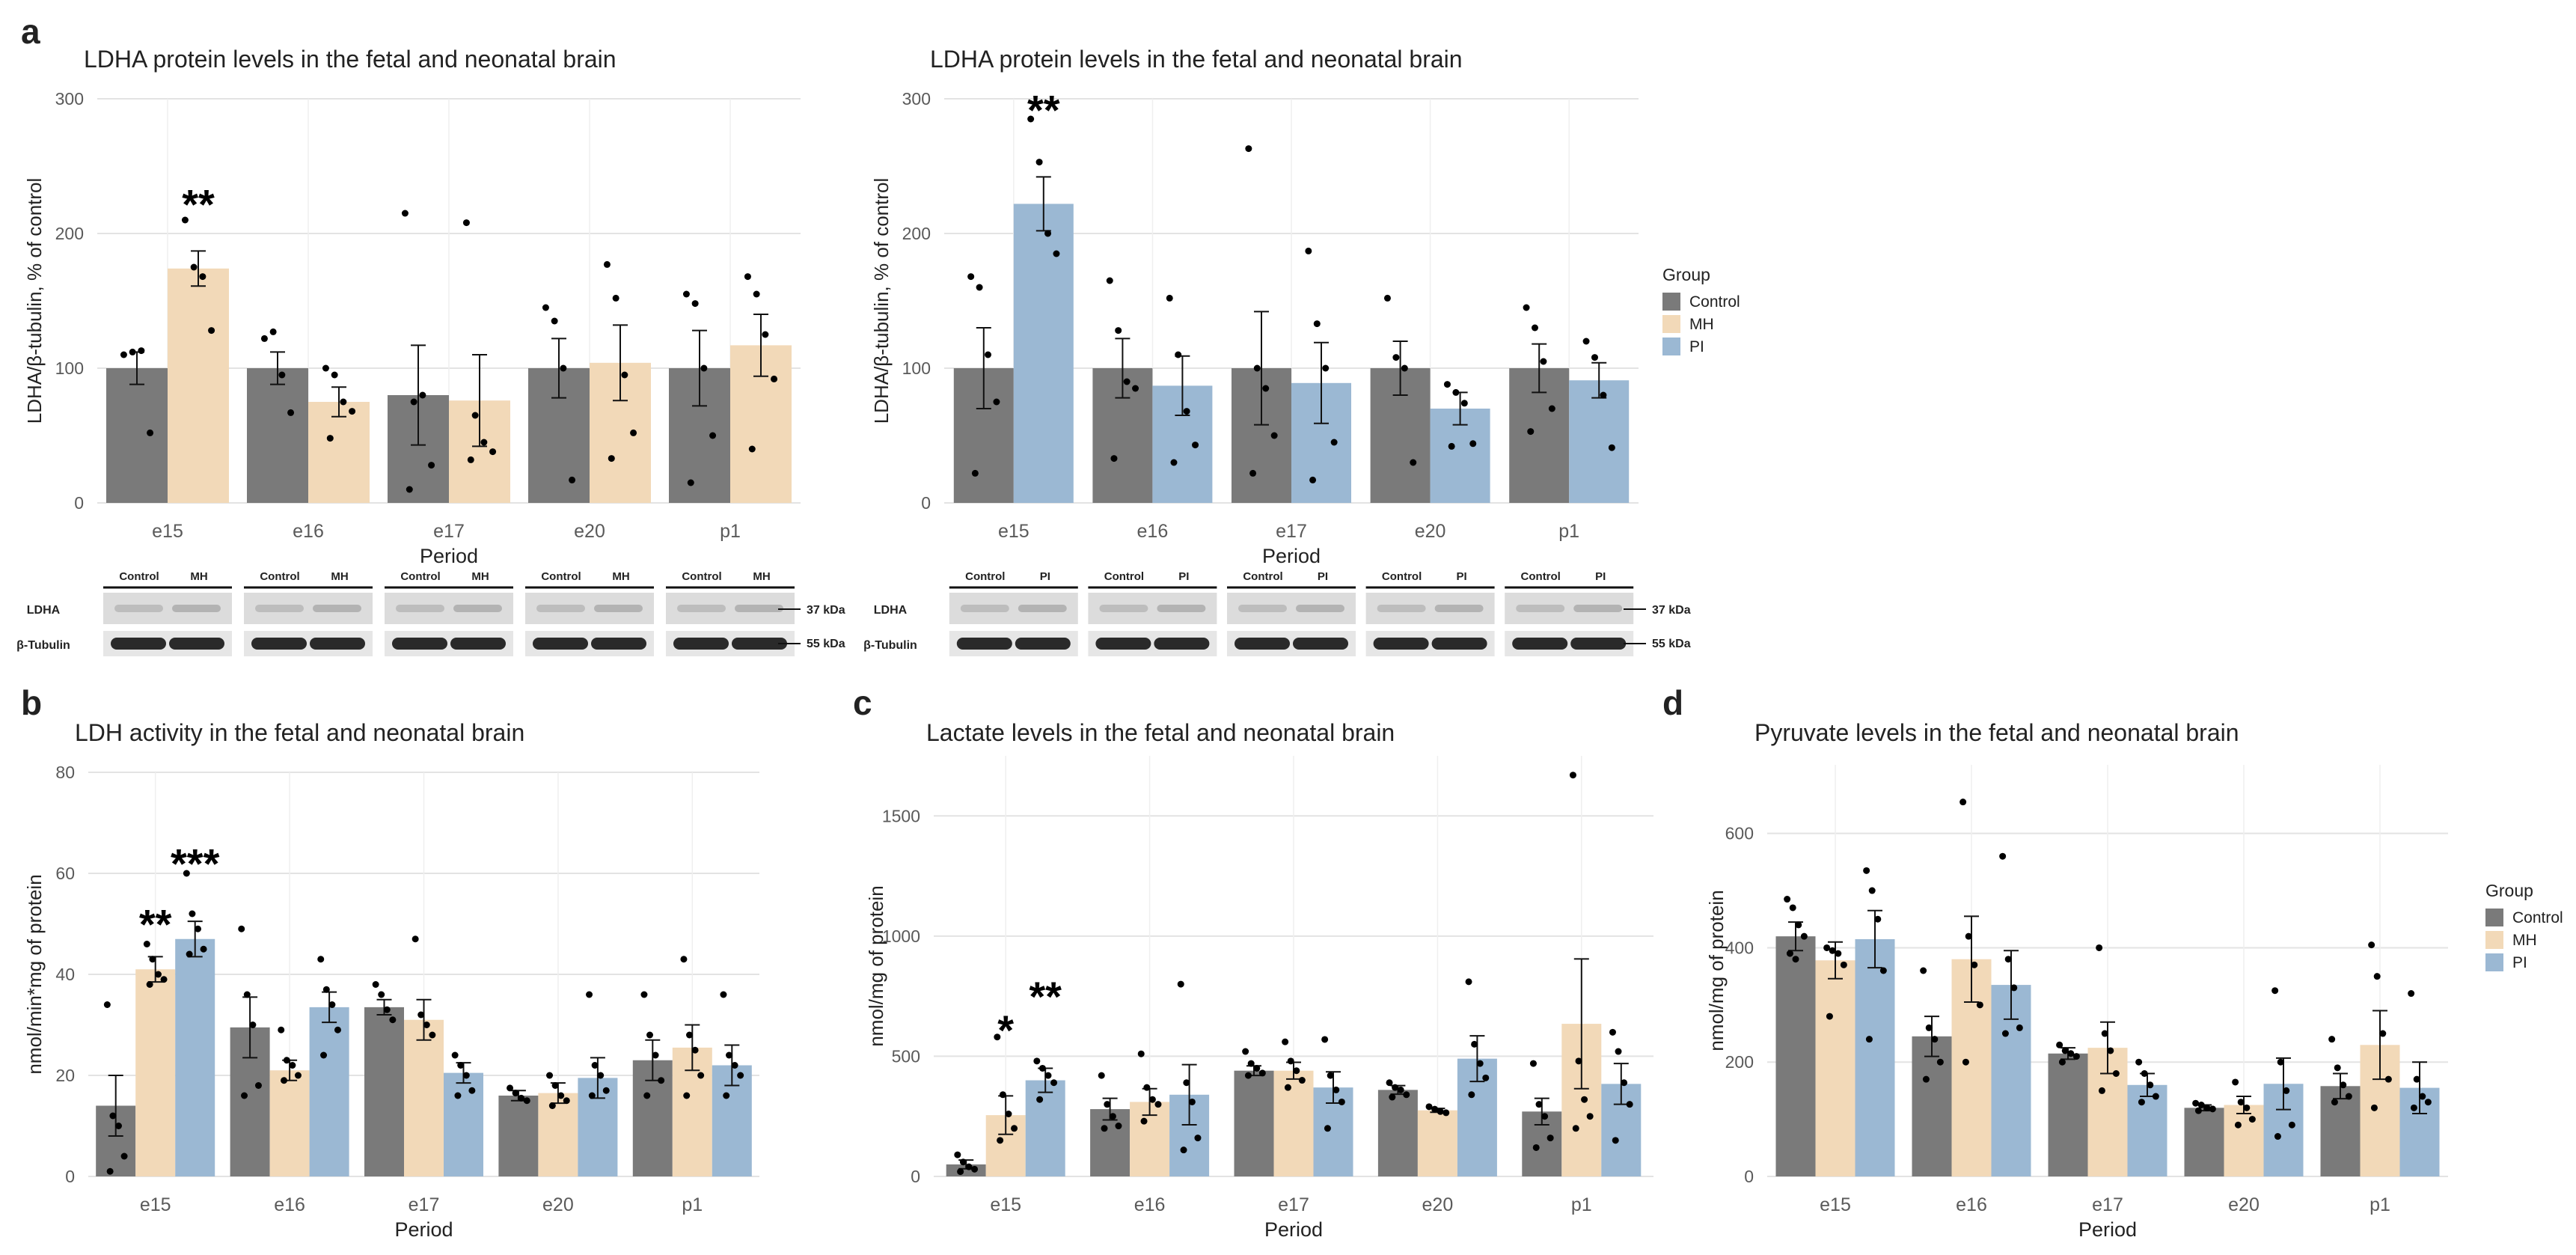 The width and height of the screenshot is (2576, 1255). I want to click on panel-letter: c, so click(863, 702).